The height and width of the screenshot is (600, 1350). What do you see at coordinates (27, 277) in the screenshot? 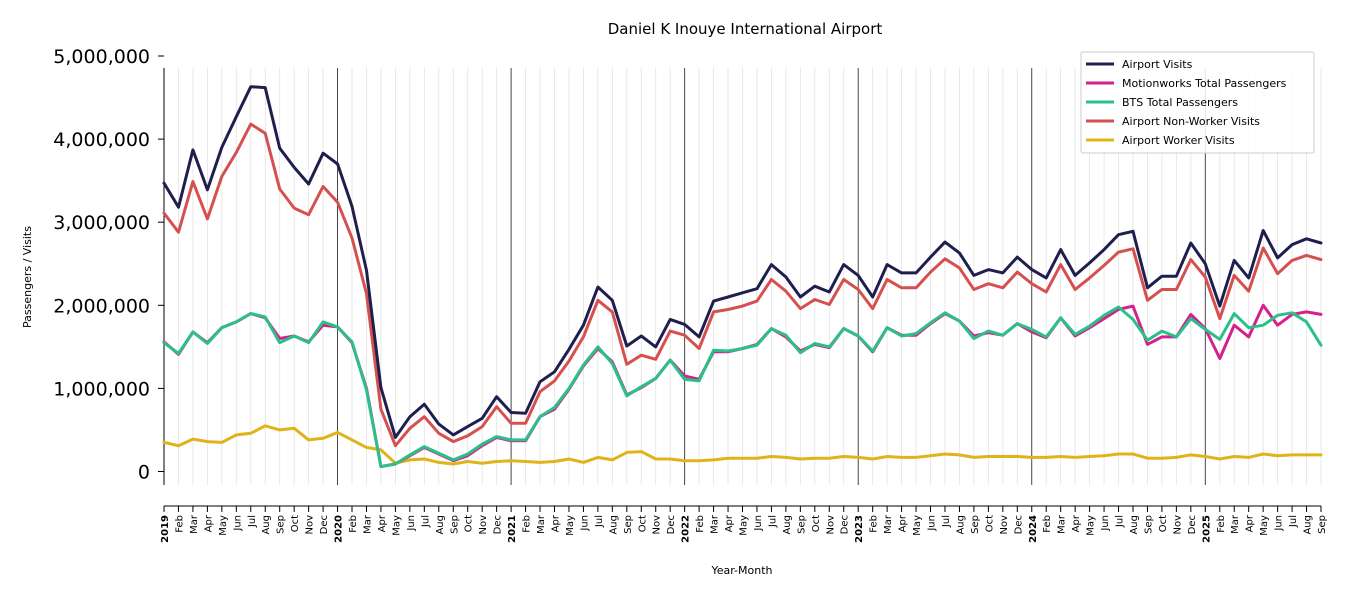
I see `y-axis-label: Passengers / Visits` at bounding box center [27, 277].